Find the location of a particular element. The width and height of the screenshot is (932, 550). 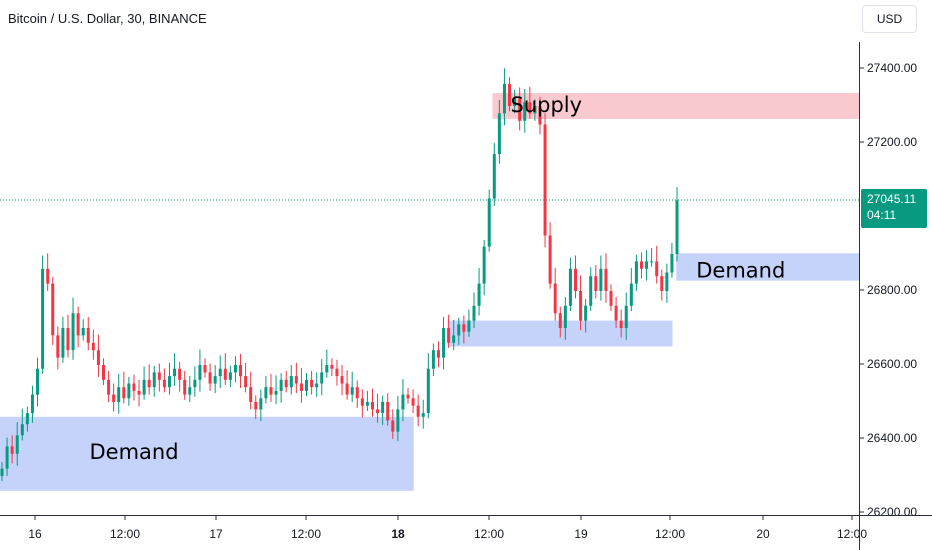

demand-zone-label-3: Demand is located at coordinates (134, 452).